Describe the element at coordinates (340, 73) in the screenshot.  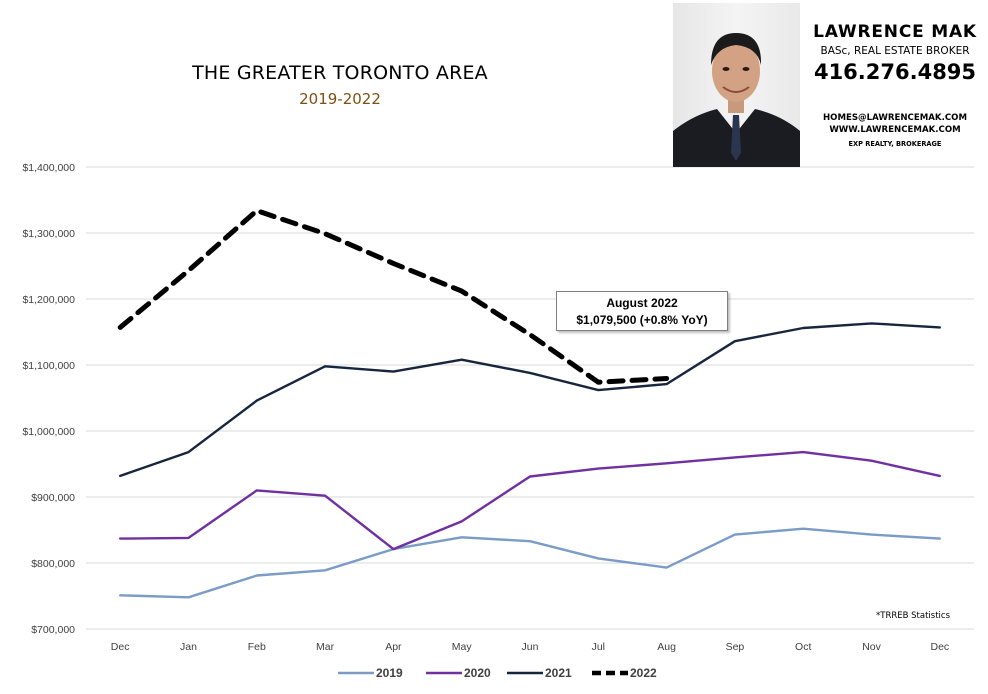
I see `chart-title: THE GREATER TORONTO AREA` at that location.